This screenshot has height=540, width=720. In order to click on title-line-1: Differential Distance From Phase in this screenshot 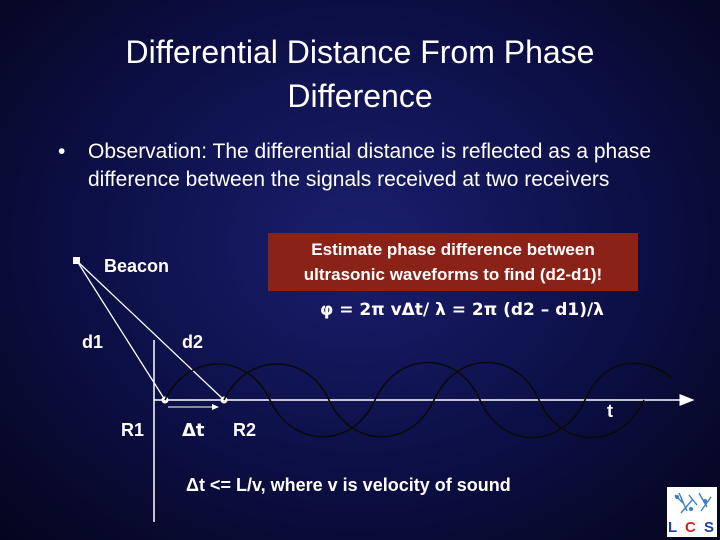, I will do `click(360, 52)`.